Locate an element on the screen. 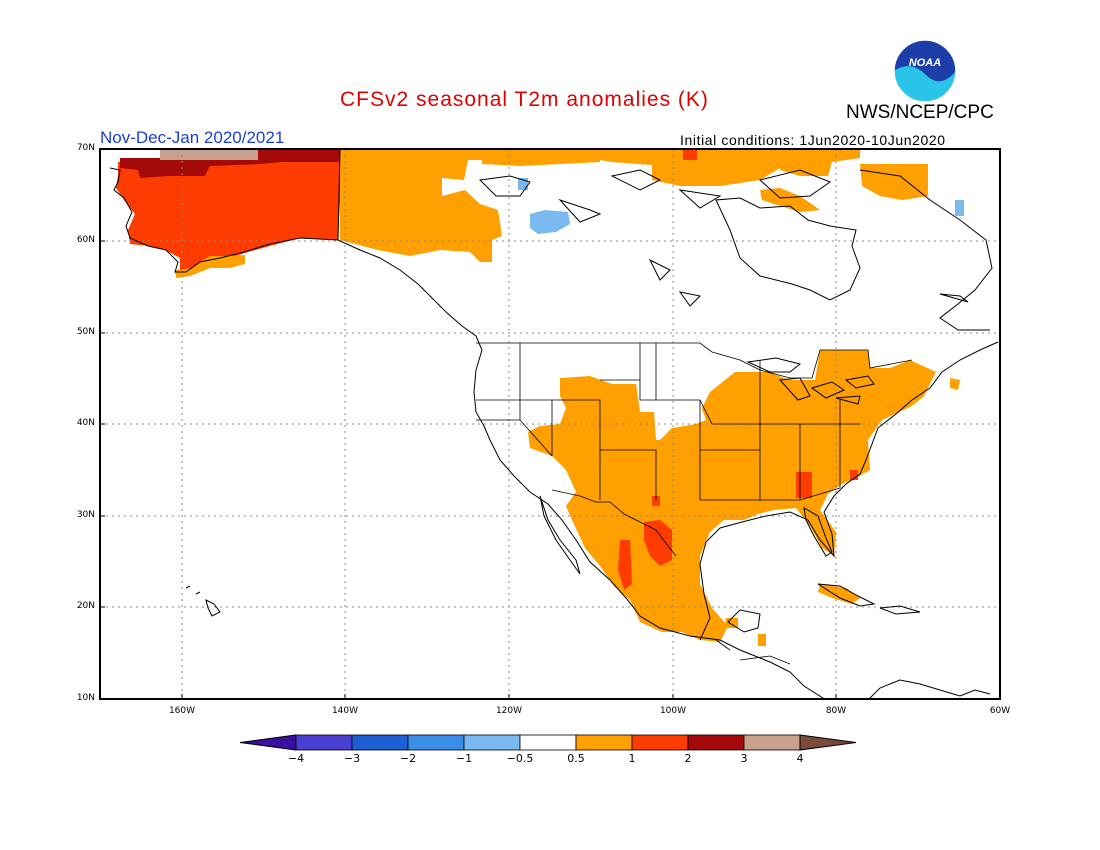  lat-label-40n: 40N is located at coordinates (85, 423).